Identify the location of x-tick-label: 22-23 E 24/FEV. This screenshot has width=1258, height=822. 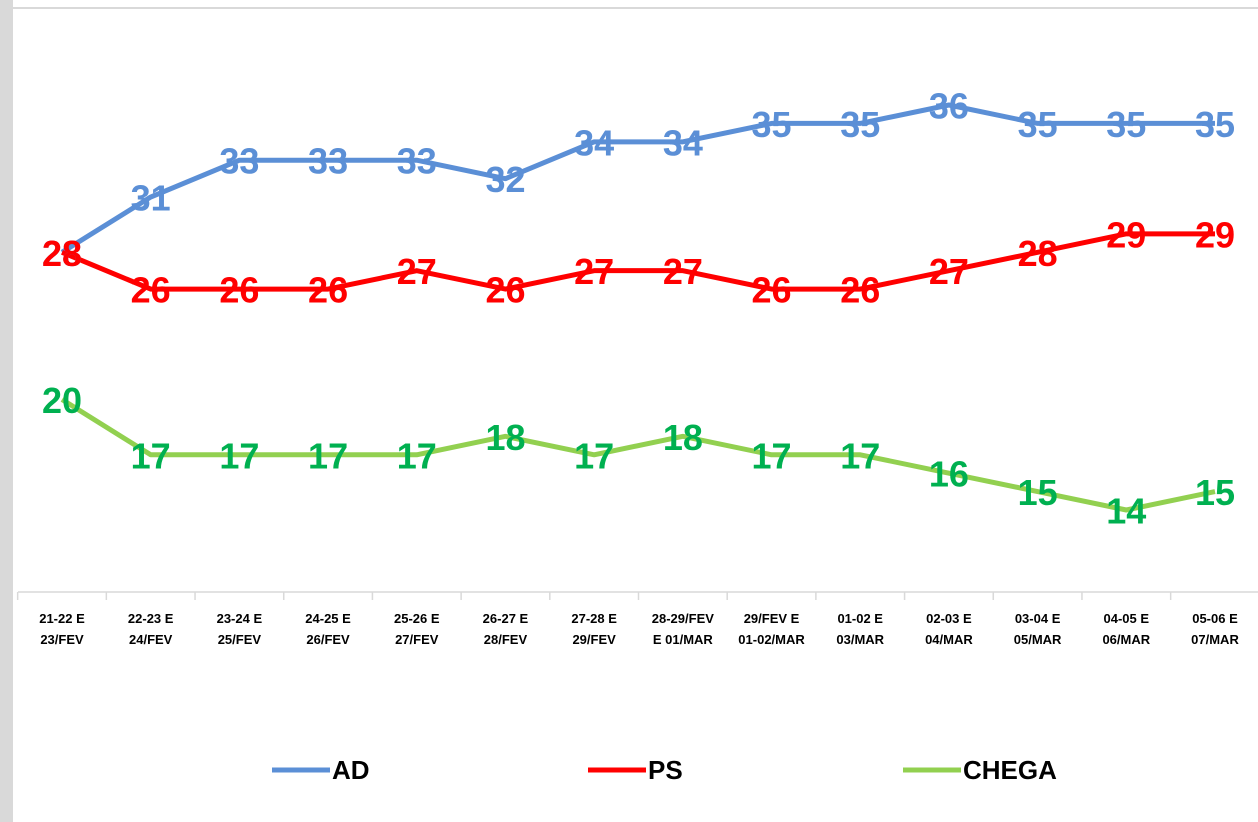
(150, 629).